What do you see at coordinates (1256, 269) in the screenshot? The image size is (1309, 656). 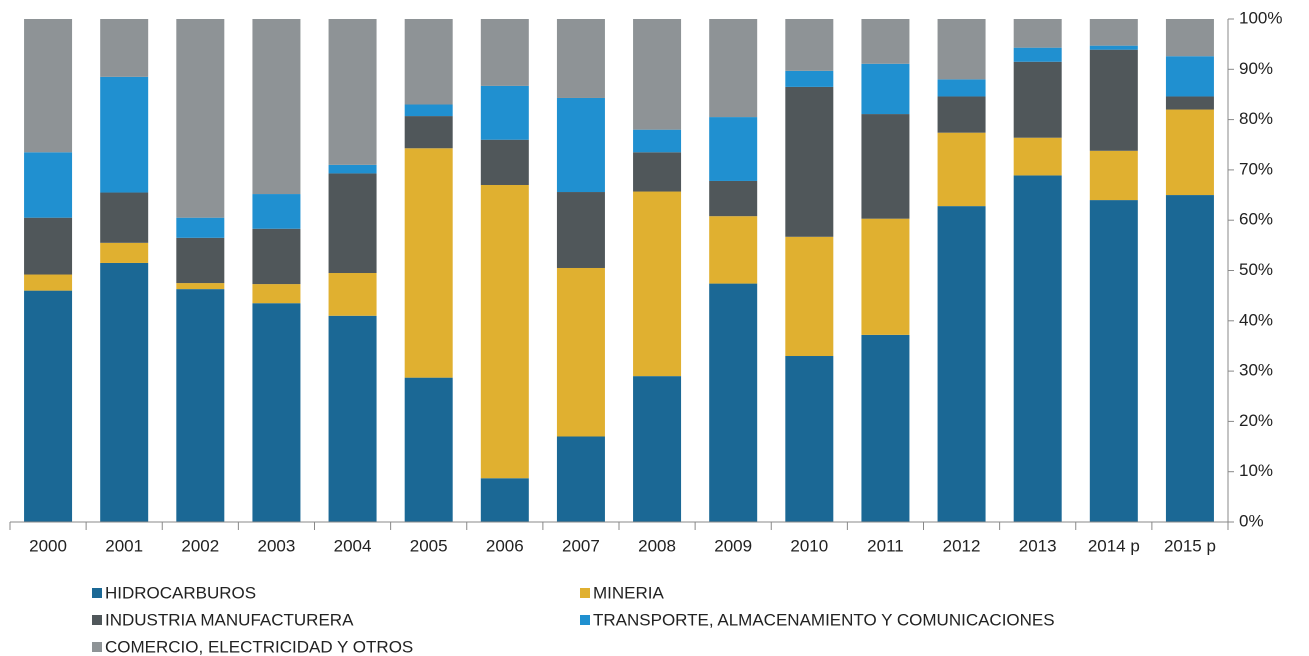 I see `y-tick-label: 50%` at bounding box center [1256, 269].